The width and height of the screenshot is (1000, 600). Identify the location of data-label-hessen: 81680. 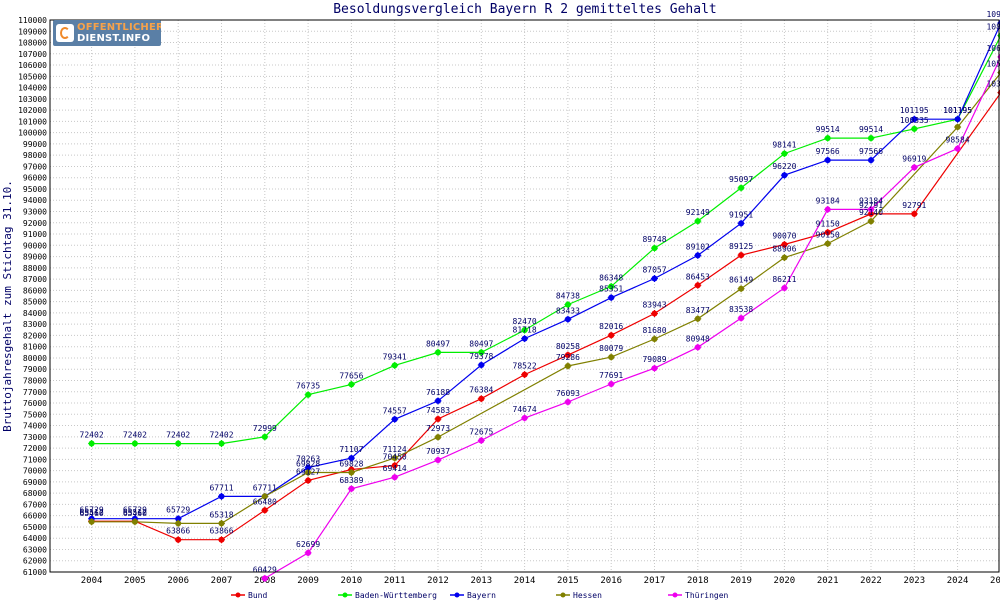
(654, 330).